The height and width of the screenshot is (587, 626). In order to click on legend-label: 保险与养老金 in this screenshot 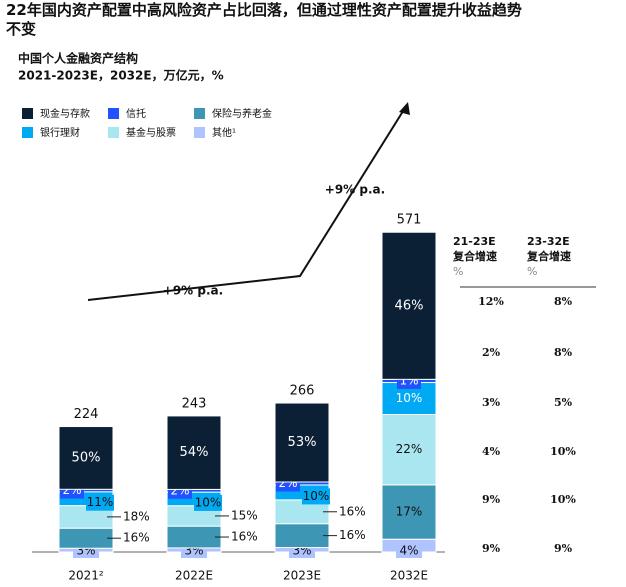, I will do `click(242, 113)`.